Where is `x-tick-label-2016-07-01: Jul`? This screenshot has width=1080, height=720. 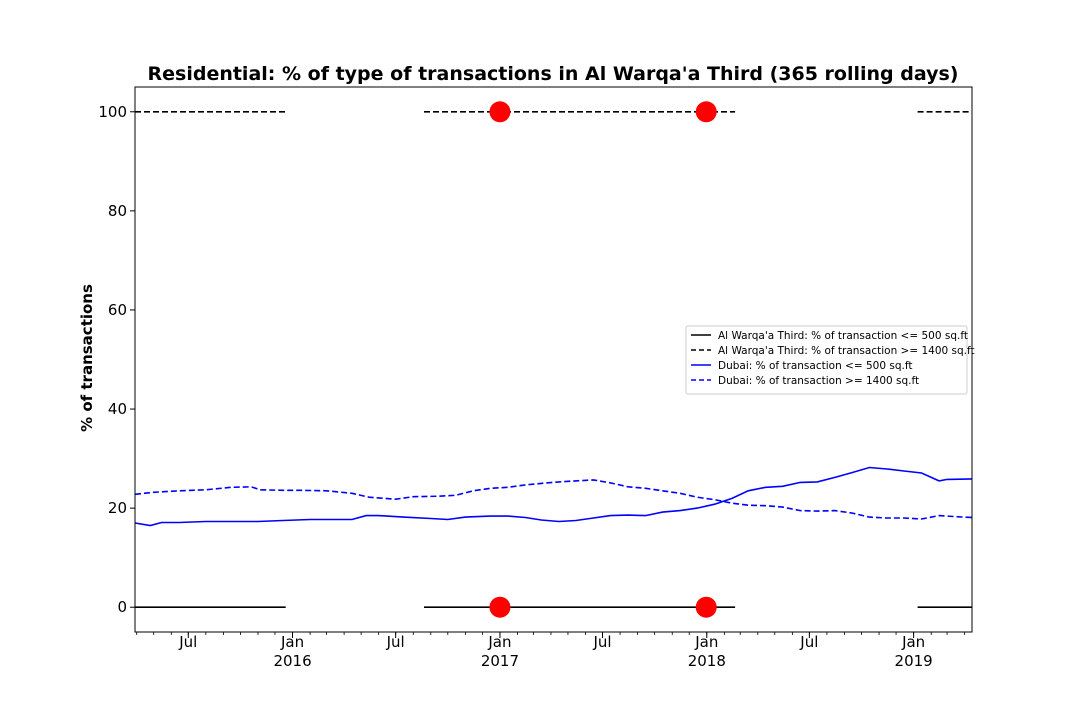
x-tick-label-2016-07-01: Jul is located at coordinates (395, 642).